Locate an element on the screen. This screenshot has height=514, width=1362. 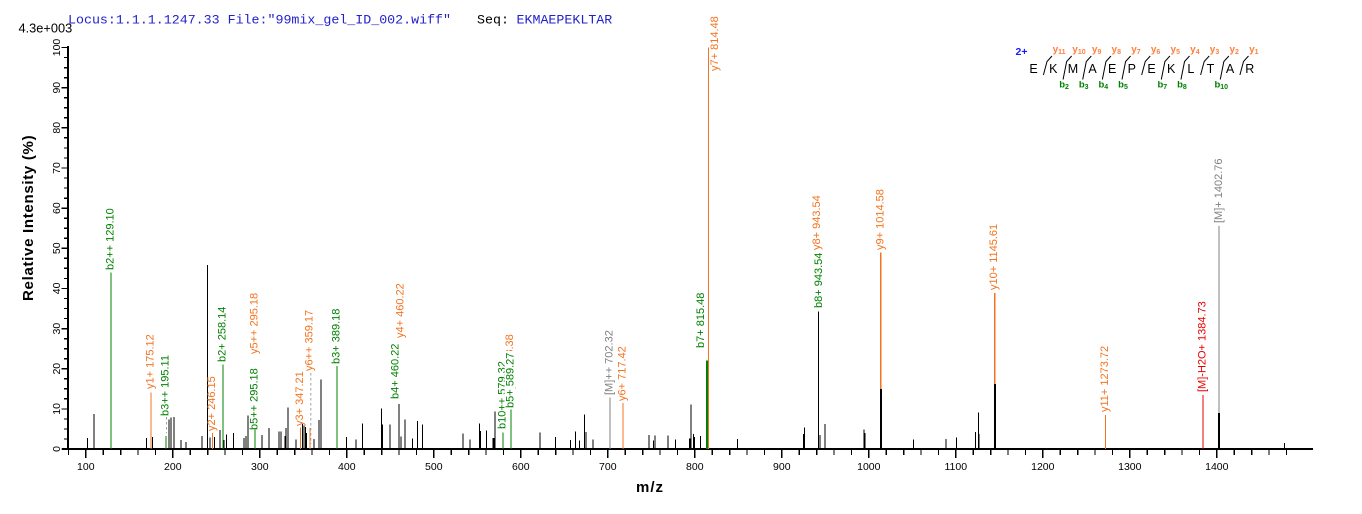
svg-text: y10 is located at coordinates (1078, 51).